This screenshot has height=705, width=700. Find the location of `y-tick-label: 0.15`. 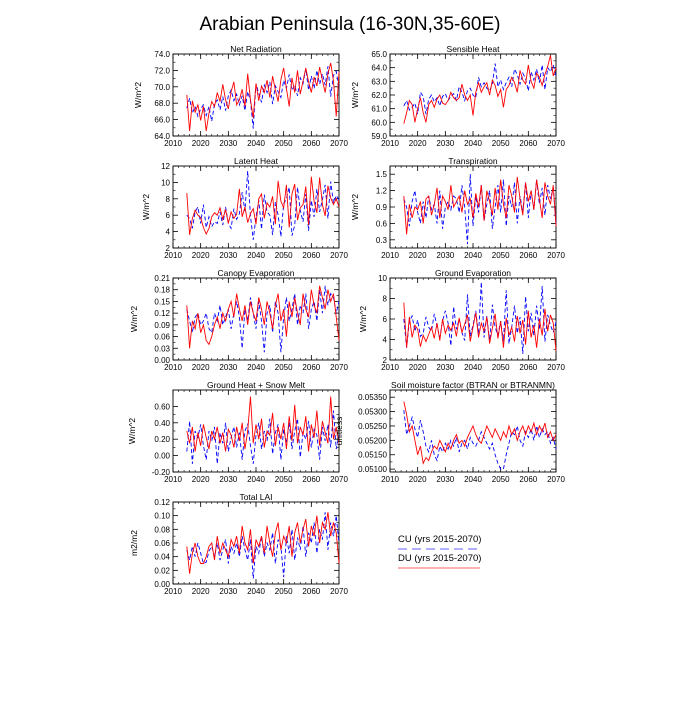

y-tick-label: 0.15 is located at coordinates (162, 301).